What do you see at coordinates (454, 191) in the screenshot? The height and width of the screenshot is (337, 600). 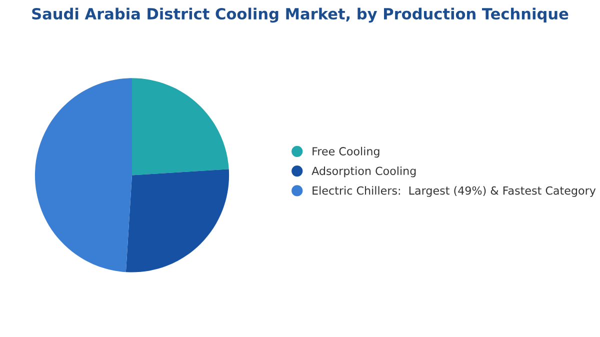 I see `legend-label: Electric Chillers: Largest (49%) & Fastest Category` at bounding box center [454, 191].